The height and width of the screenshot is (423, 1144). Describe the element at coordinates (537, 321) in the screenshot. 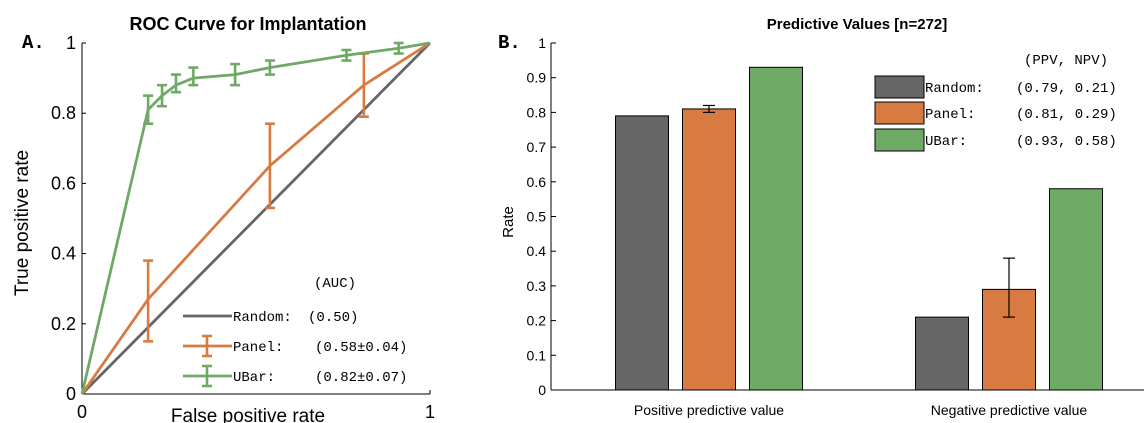

I see `pv-y-tick-label: 0.2` at that location.